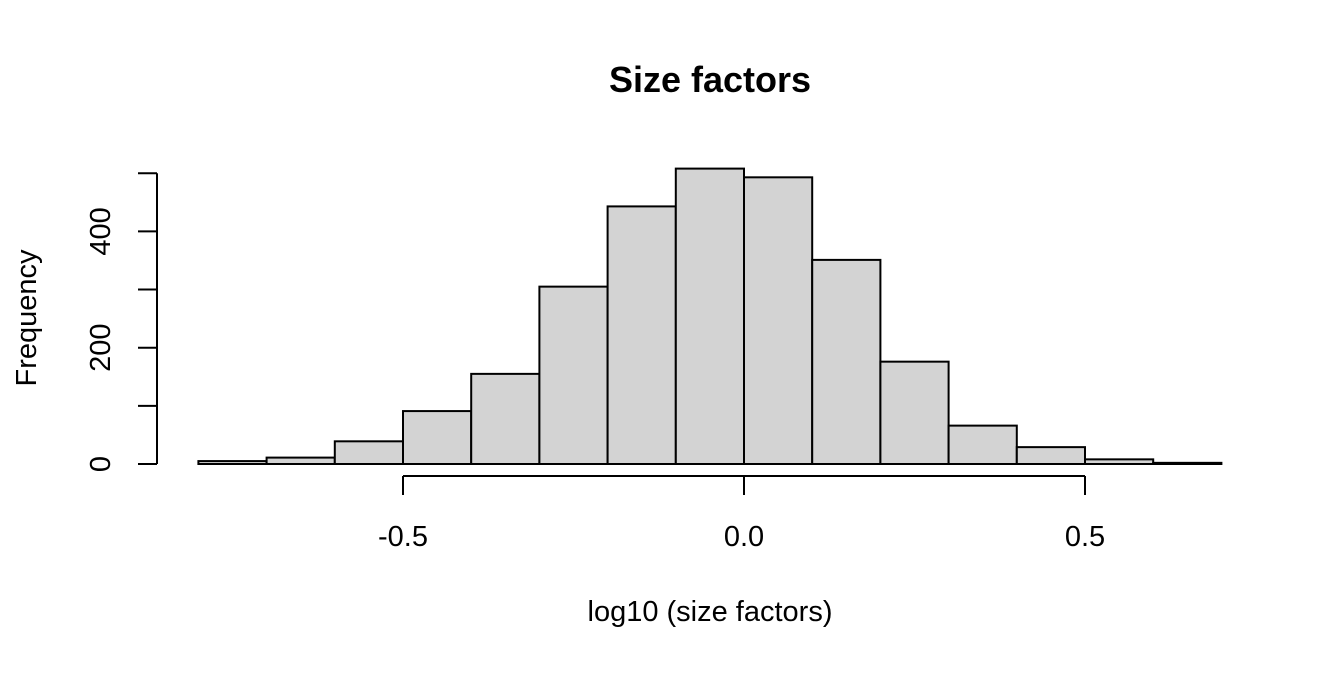  Describe the element at coordinates (101, 231) in the screenshot. I see `y-tick-label: 400` at that location.